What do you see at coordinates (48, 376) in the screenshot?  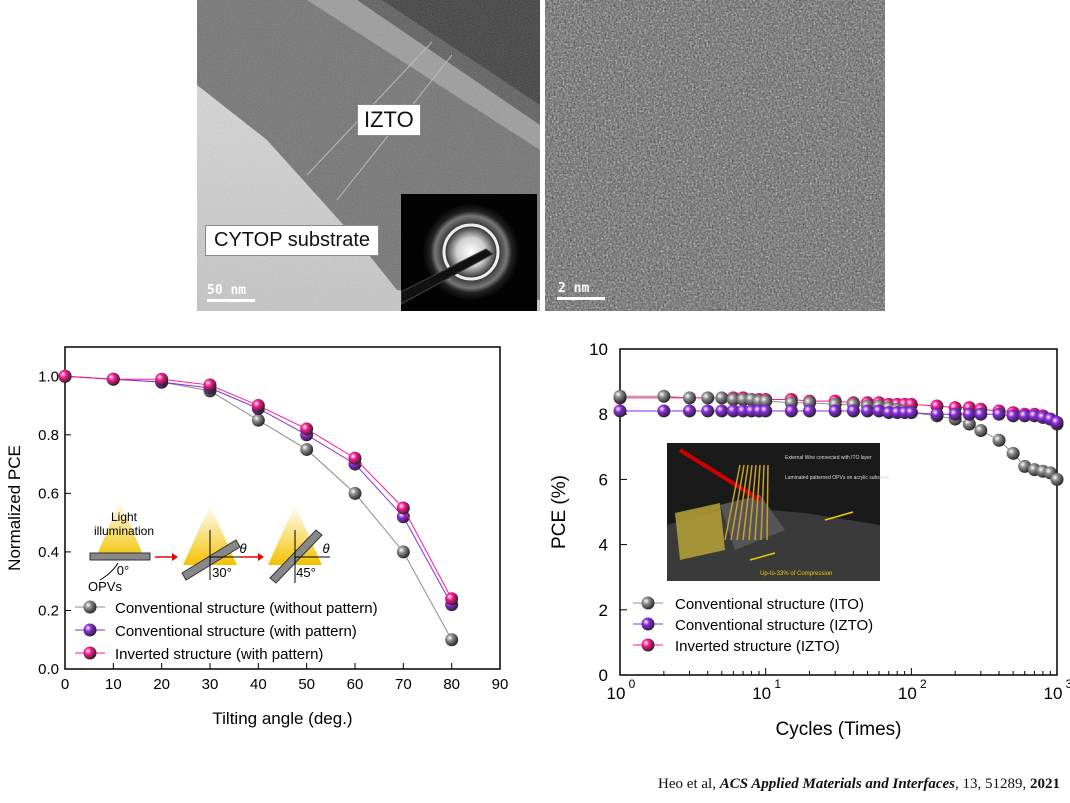 I see `y-tick-label: 1.0` at bounding box center [48, 376].